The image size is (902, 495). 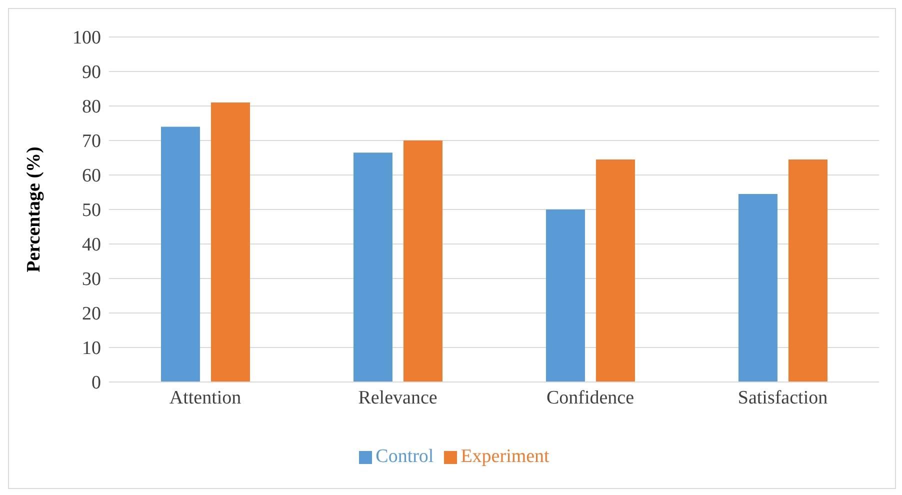 I want to click on y-tick-label: 20, so click(x=91, y=314).